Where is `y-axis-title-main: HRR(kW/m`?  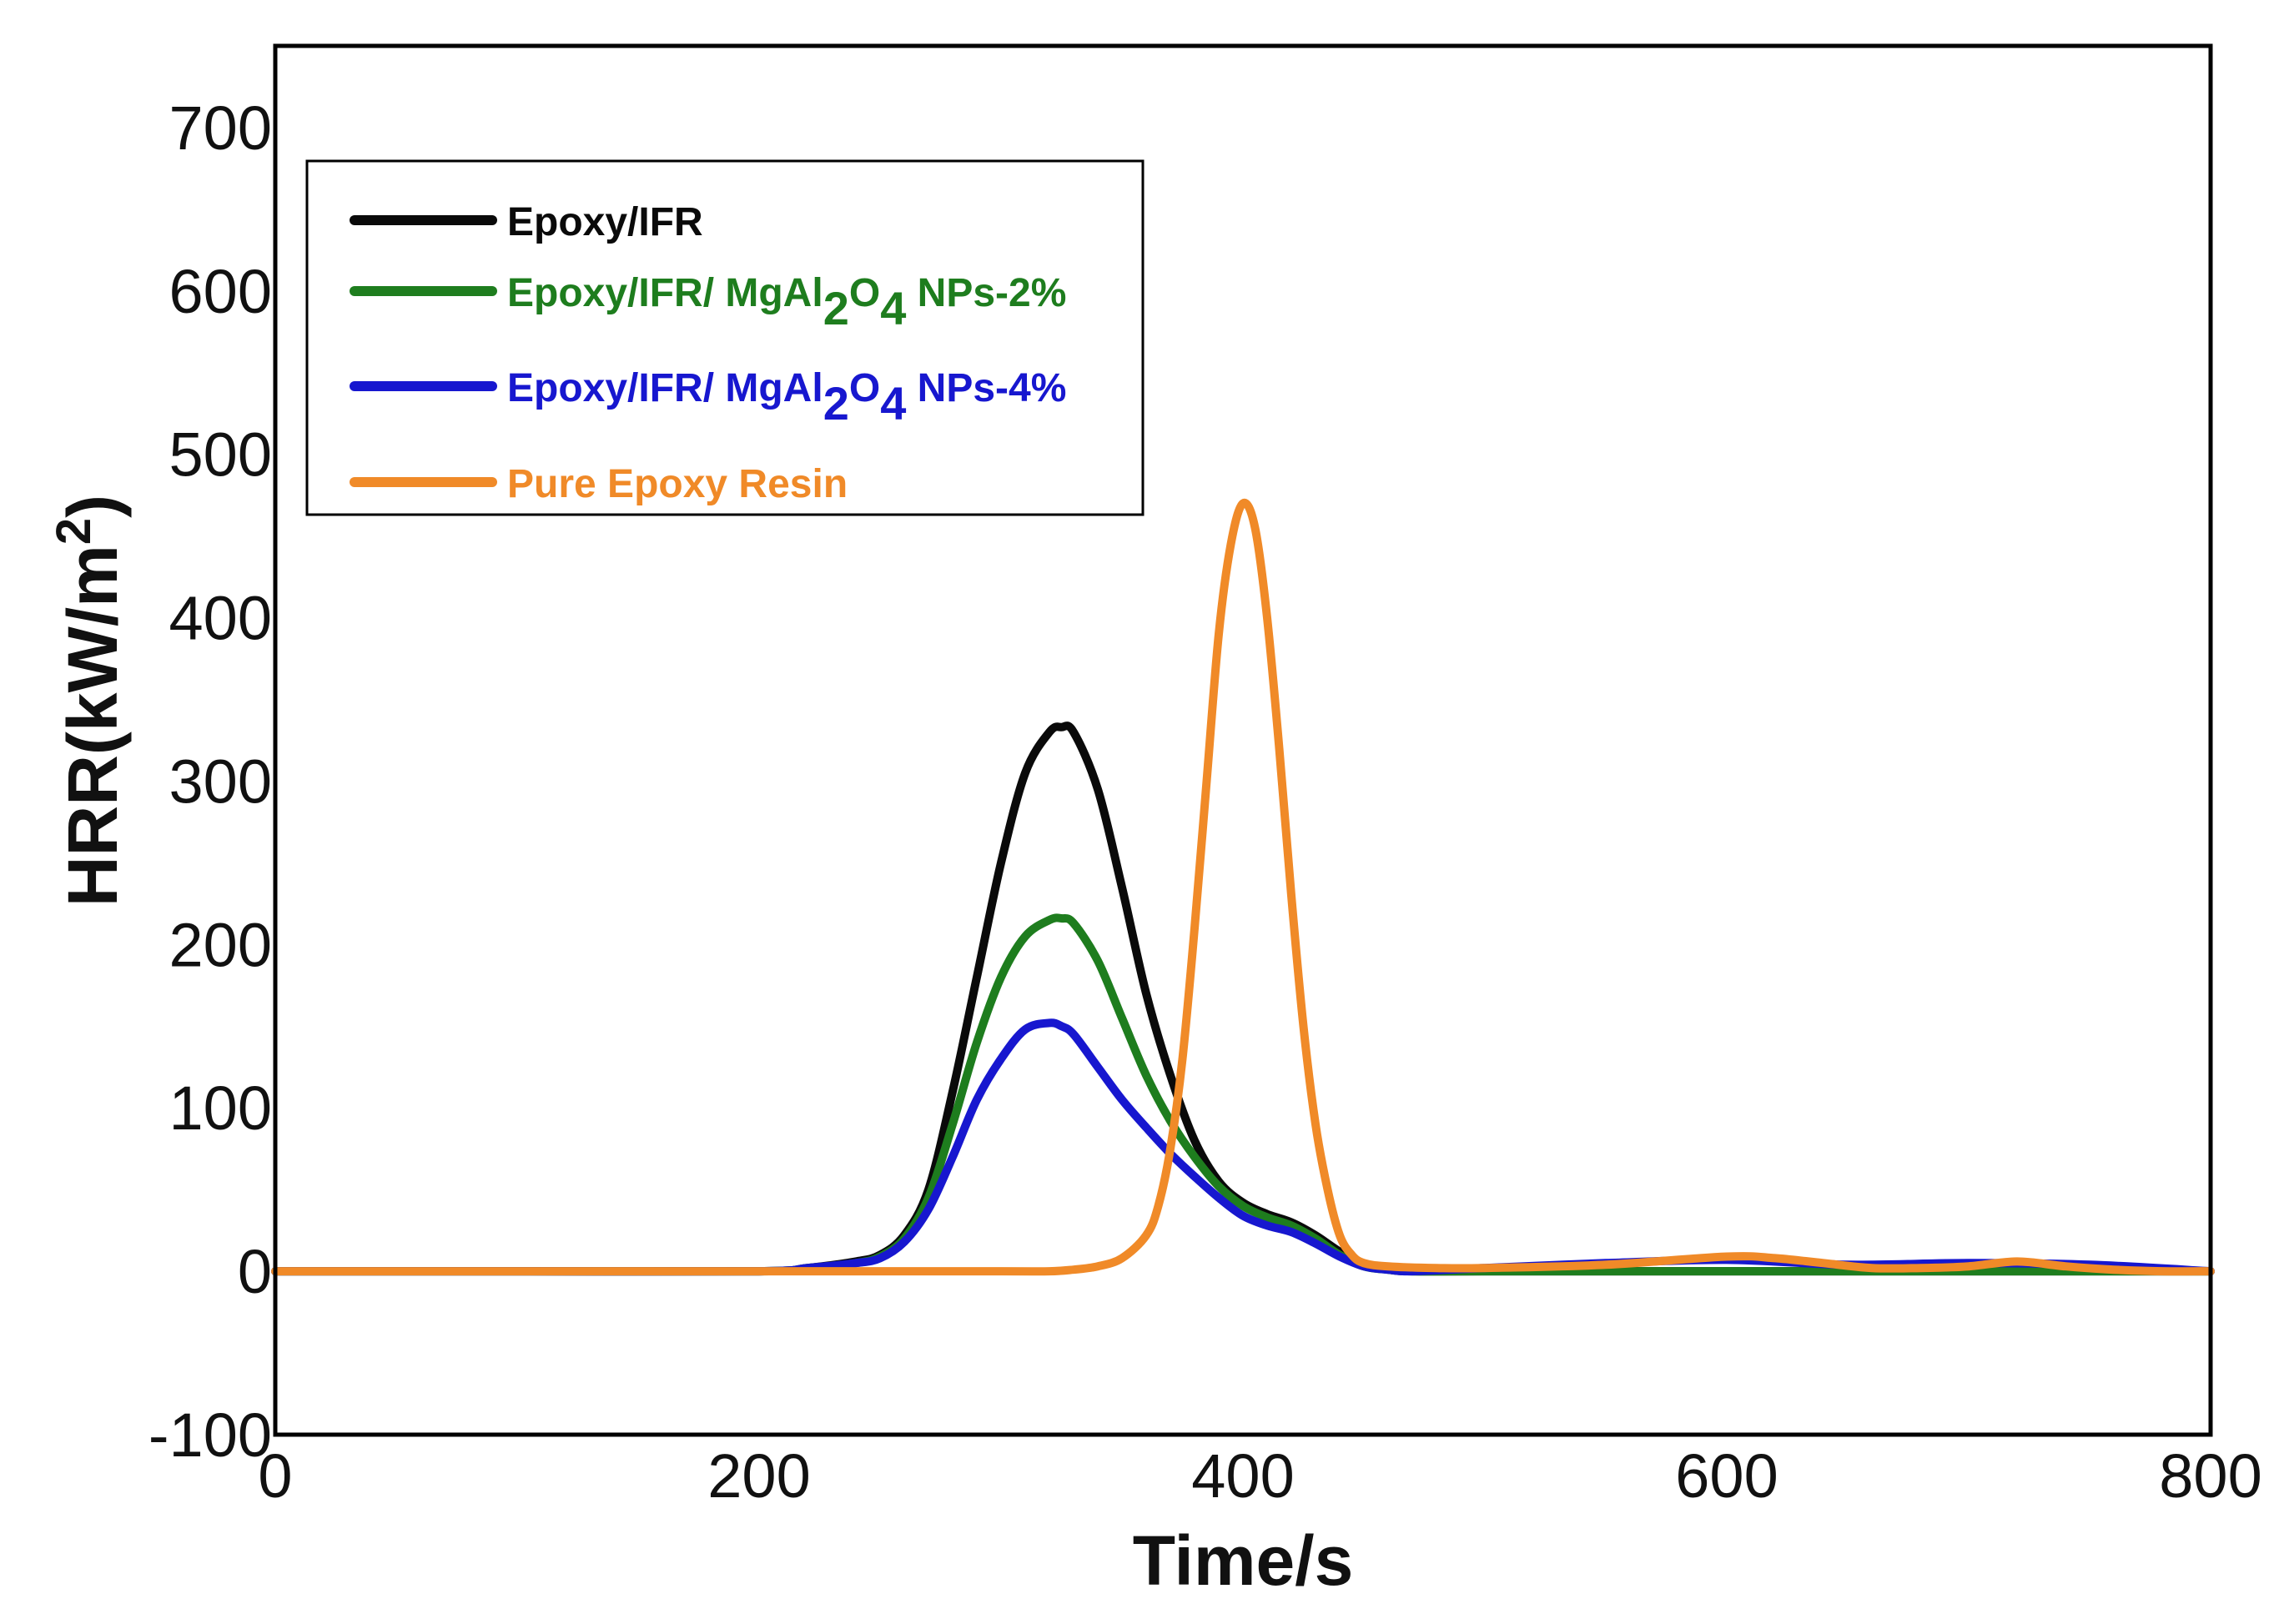
y-axis-title-main: HRR(kW/m is located at coordinates (92, 726).